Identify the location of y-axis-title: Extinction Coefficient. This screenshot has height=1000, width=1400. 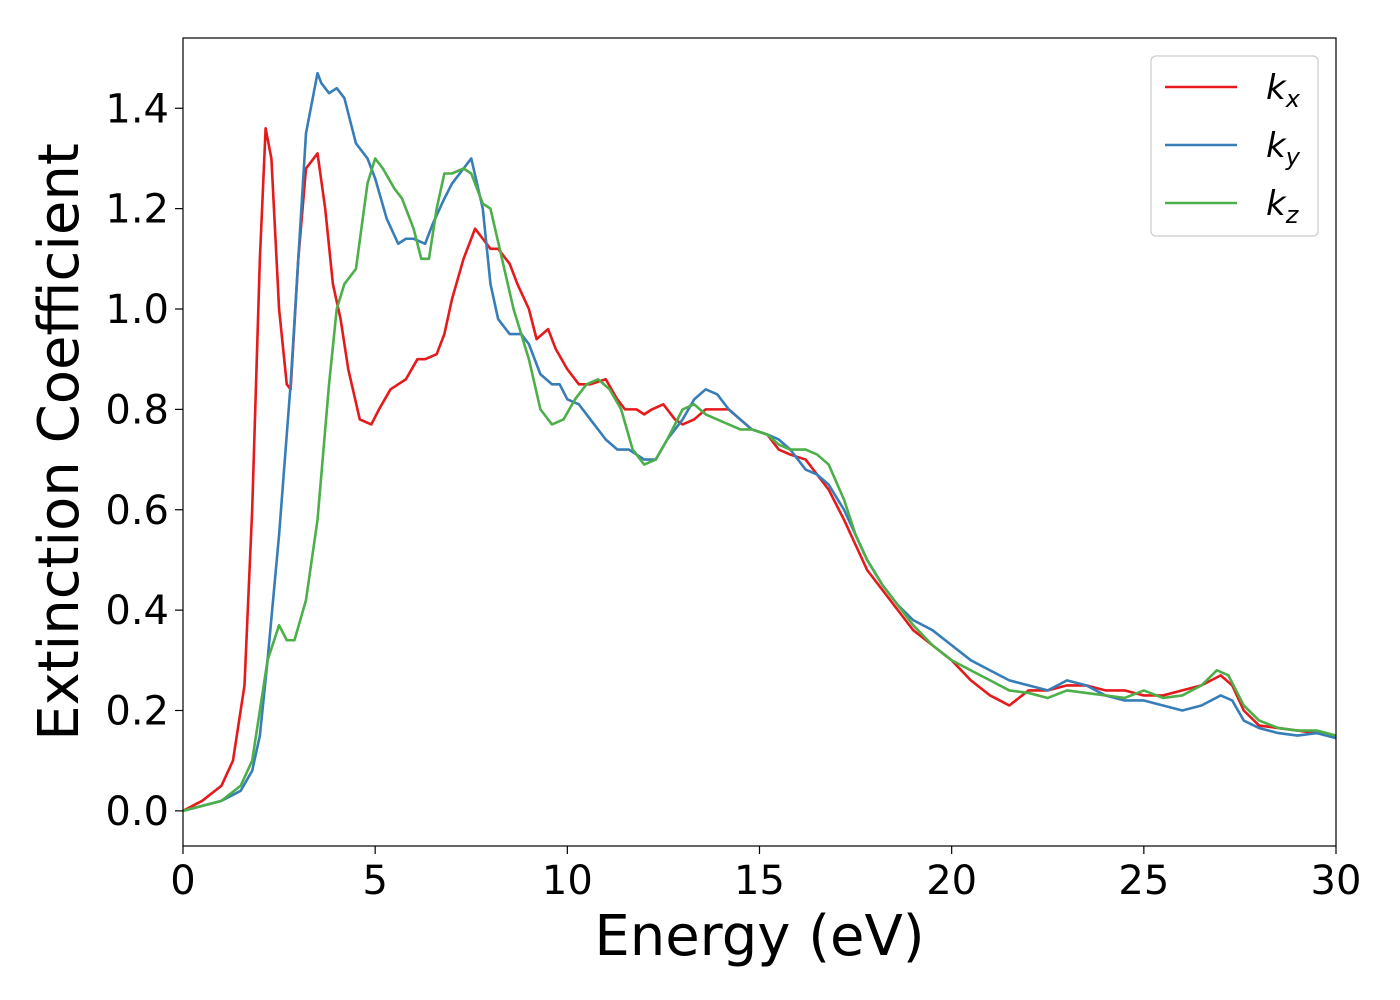
(59, 442).